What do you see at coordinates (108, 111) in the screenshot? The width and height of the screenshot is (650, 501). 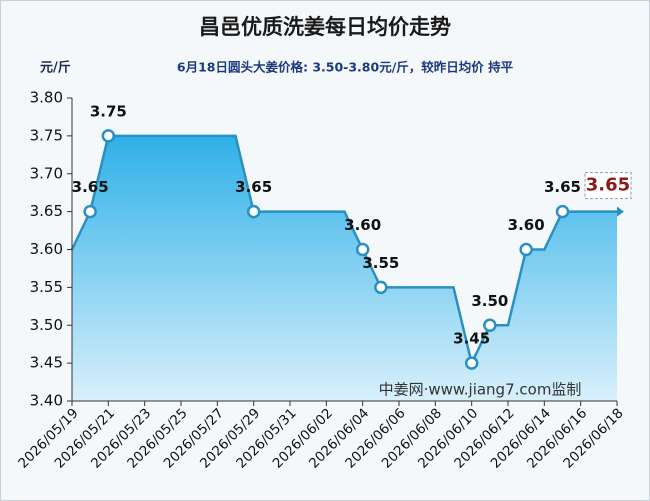 I see `value-label: 3.75` at bounding box center [108, 111].